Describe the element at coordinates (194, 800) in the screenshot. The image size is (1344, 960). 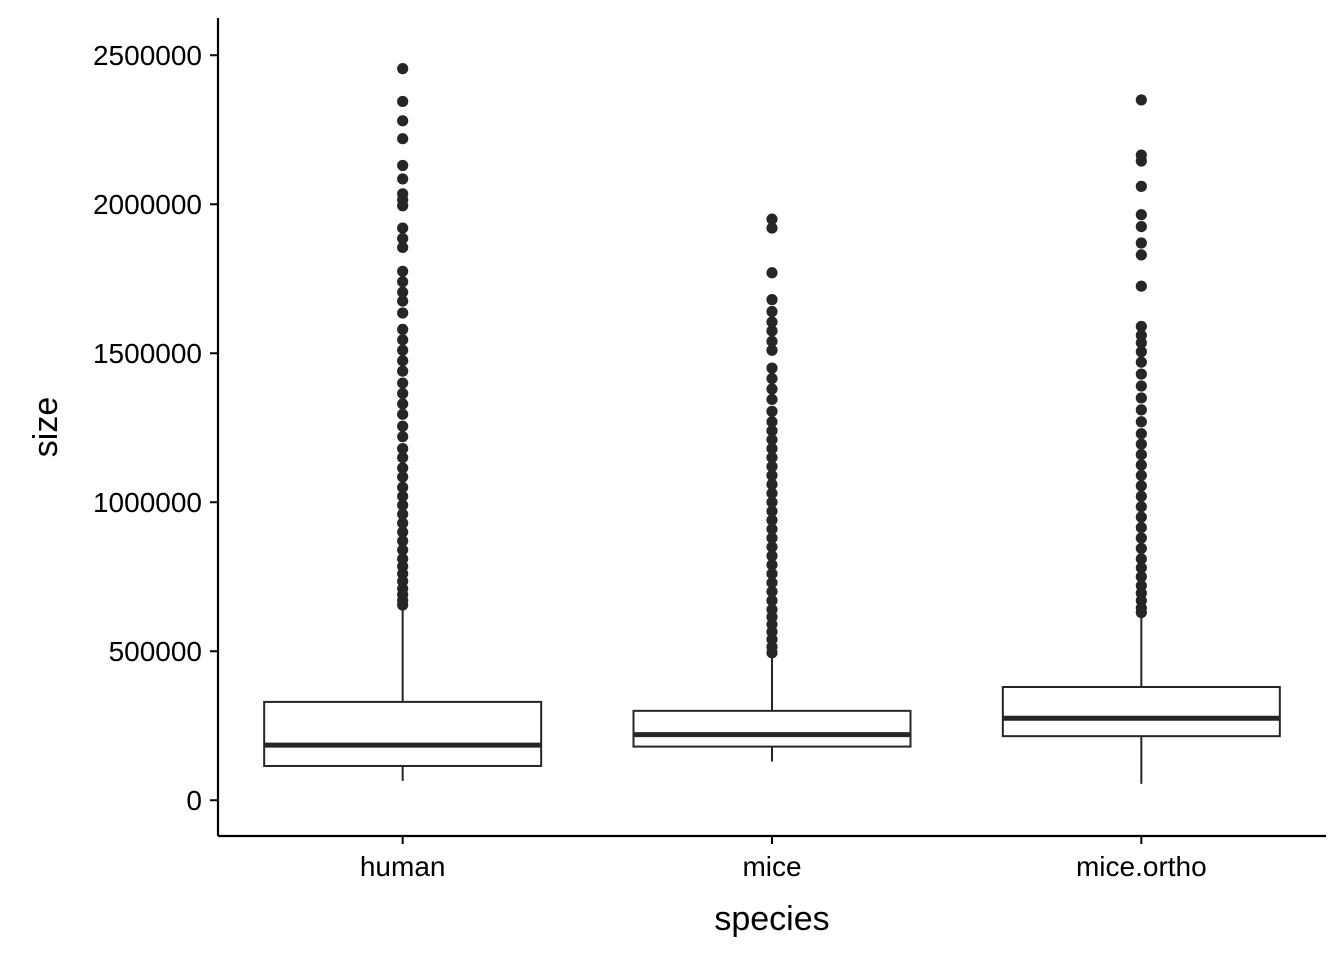
I see `y-tick-label: 0` at that location.